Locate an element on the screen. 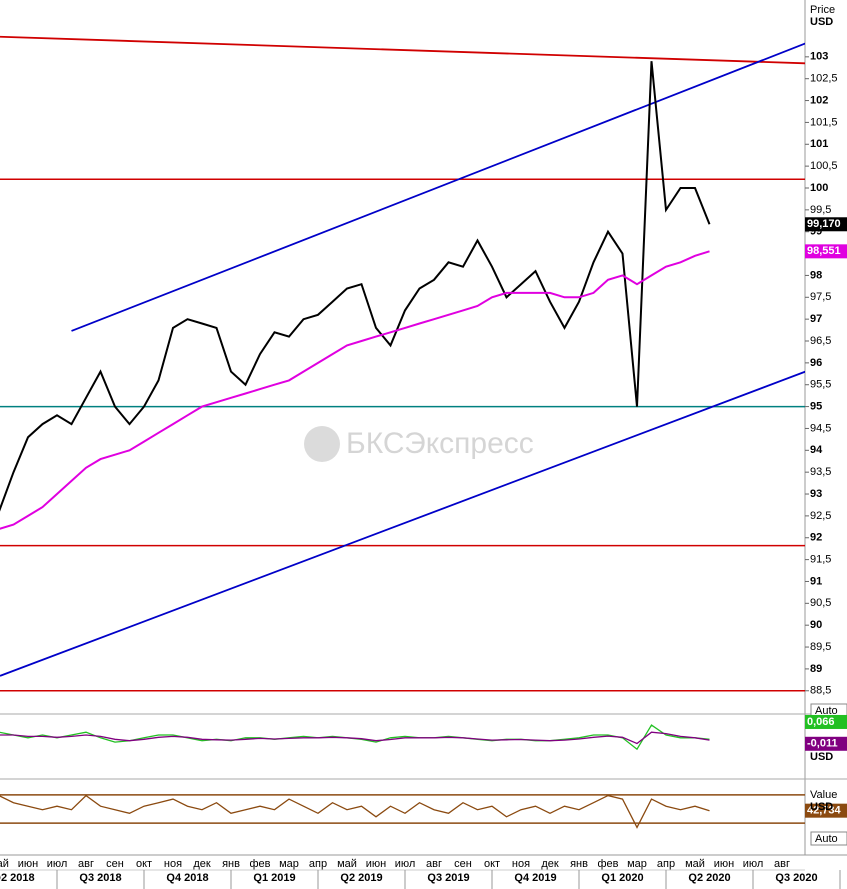 Image resolution: width=847 pixels, height=889 pixels. axis-title: Price is located at coordinates (822, 10).